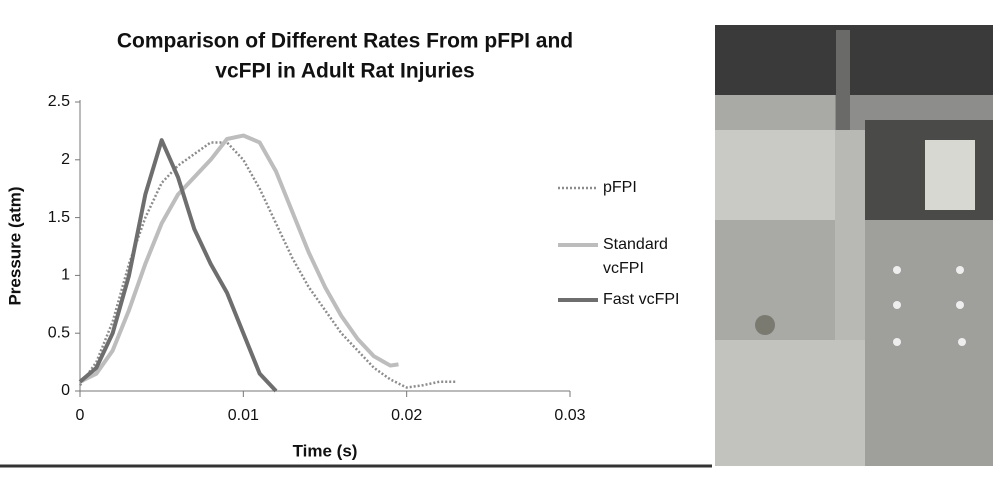 This screenshot has height=486, width=993. I want to click on chart-title: vcFPI in Adult Rat Injuries, so click(344, 71).